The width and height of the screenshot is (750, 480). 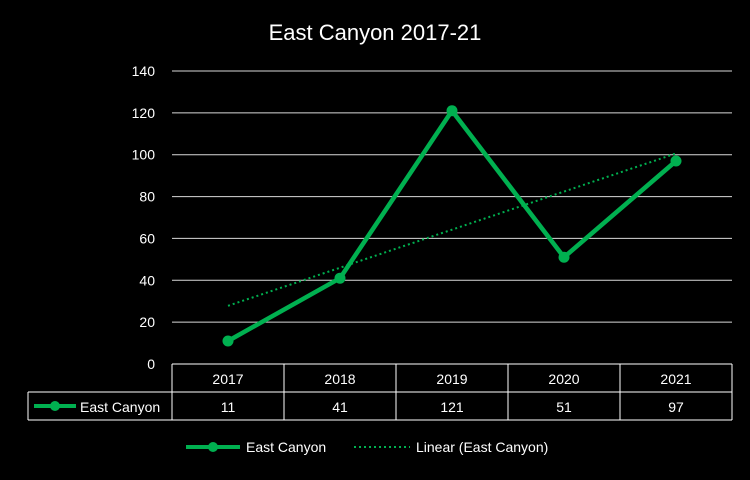 What do you see at coordinates (367, 447) in the screenshot?
I see `legend: East Canyon Linear (East Canyon)` at bounding box center [367, 447].